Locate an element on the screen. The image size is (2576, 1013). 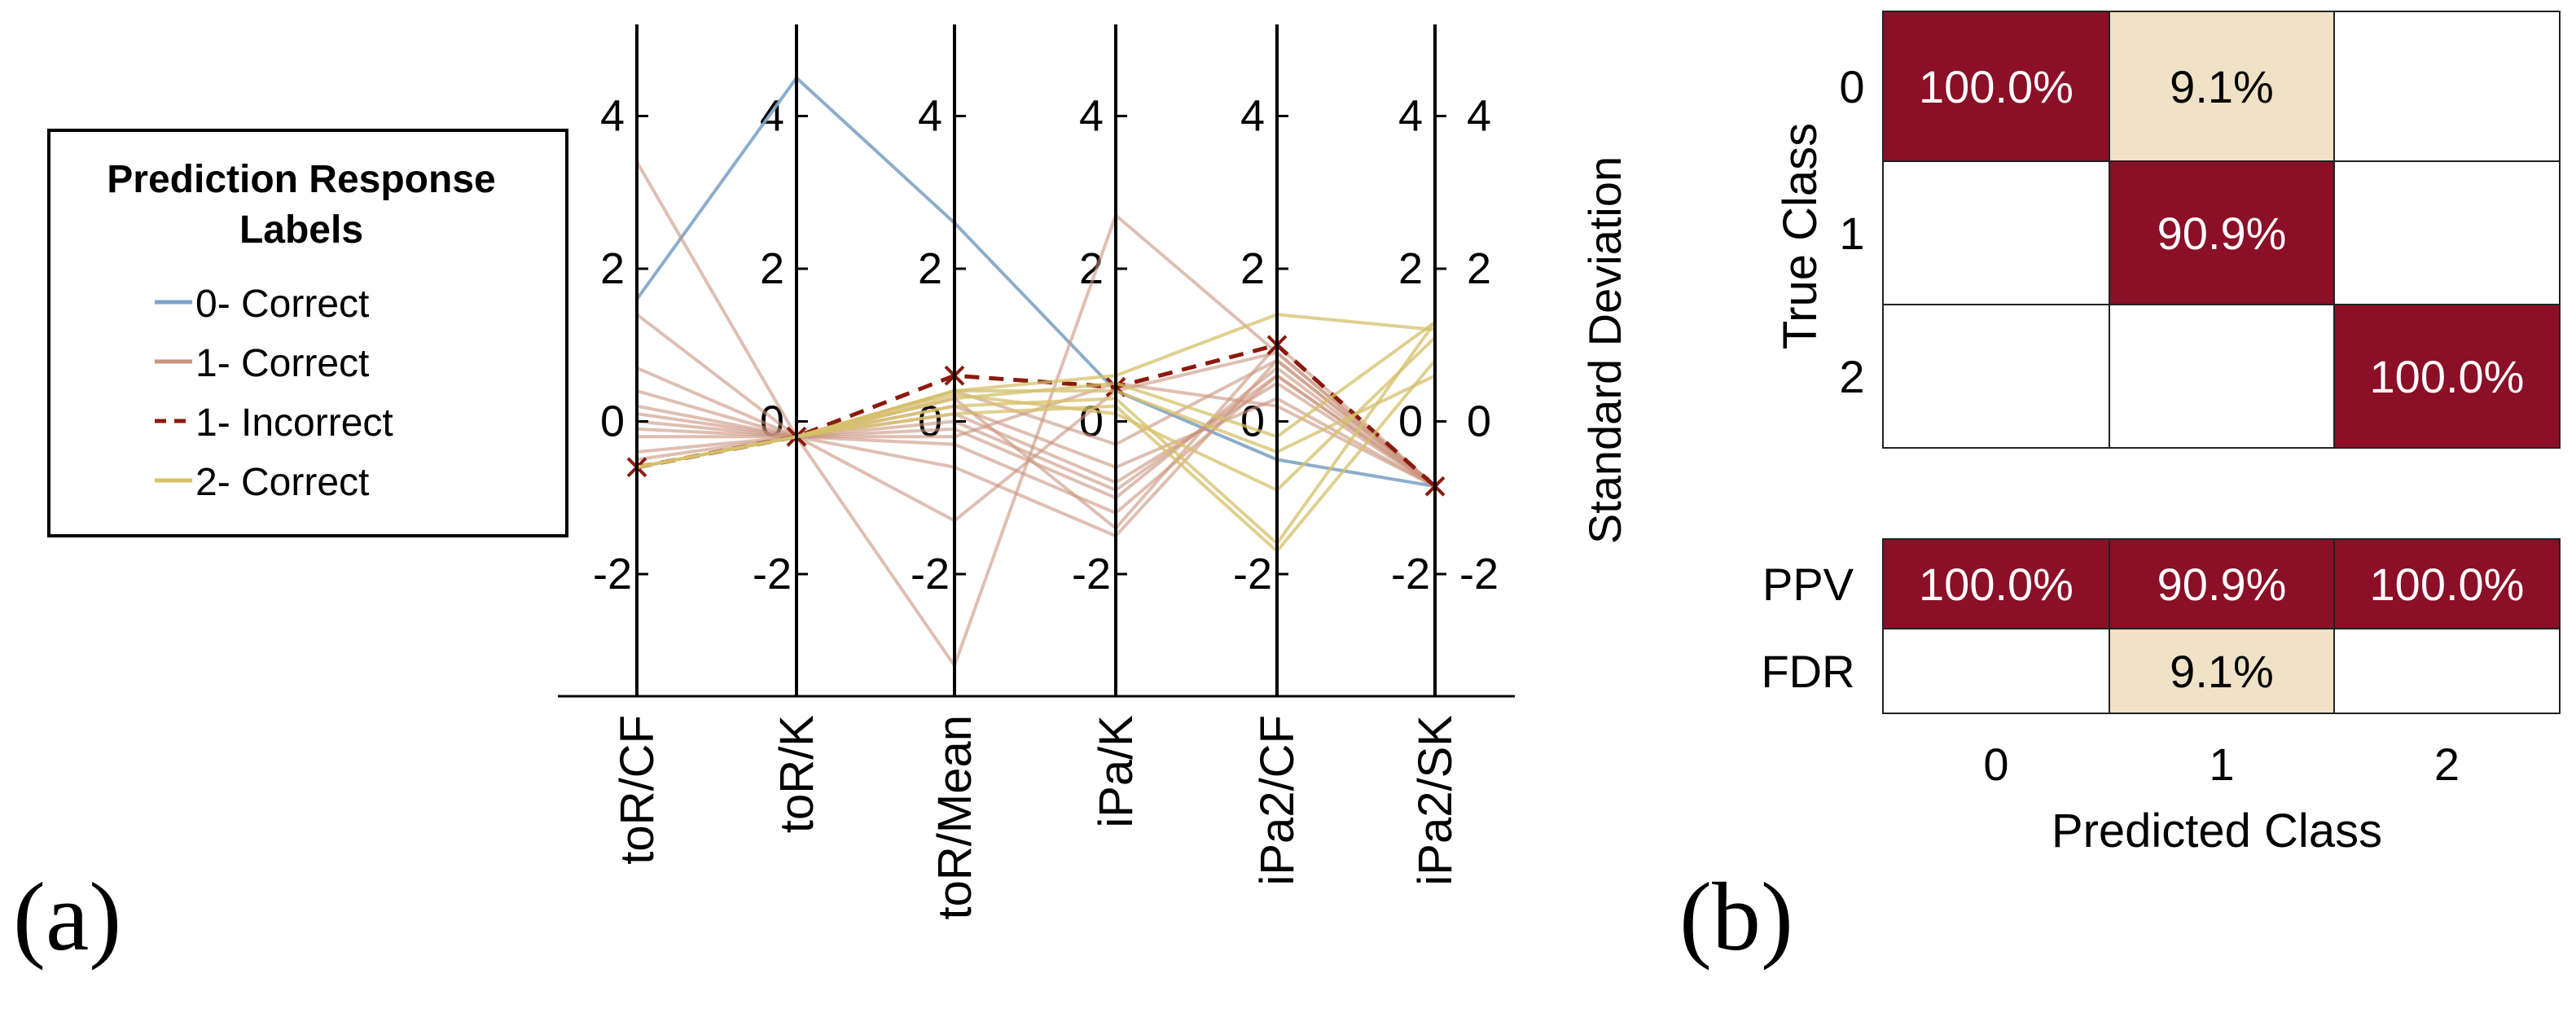
y-axis-label: Standard Deviation is located at coordinates (1604, 350).